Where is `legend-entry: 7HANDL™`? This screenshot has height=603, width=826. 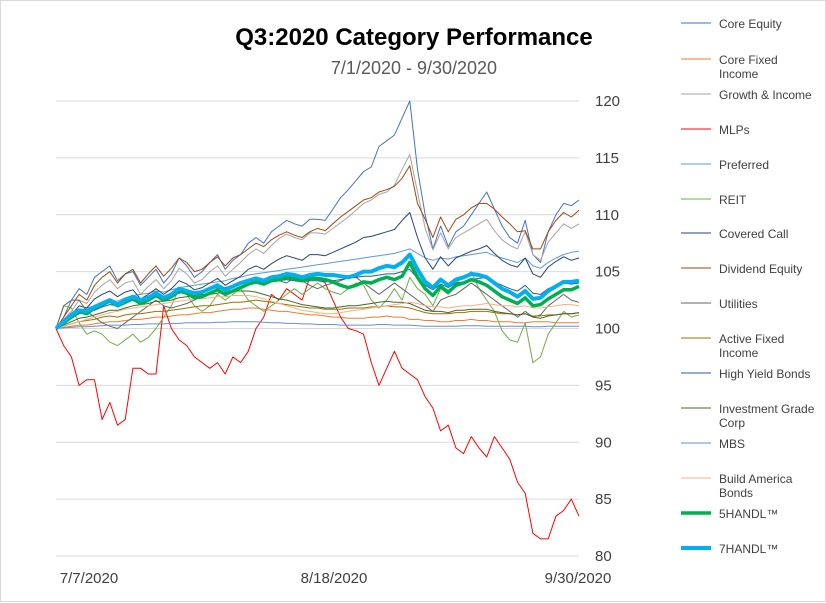 legend-entry: 7HANDL™ is located at coordinates (748, 549).